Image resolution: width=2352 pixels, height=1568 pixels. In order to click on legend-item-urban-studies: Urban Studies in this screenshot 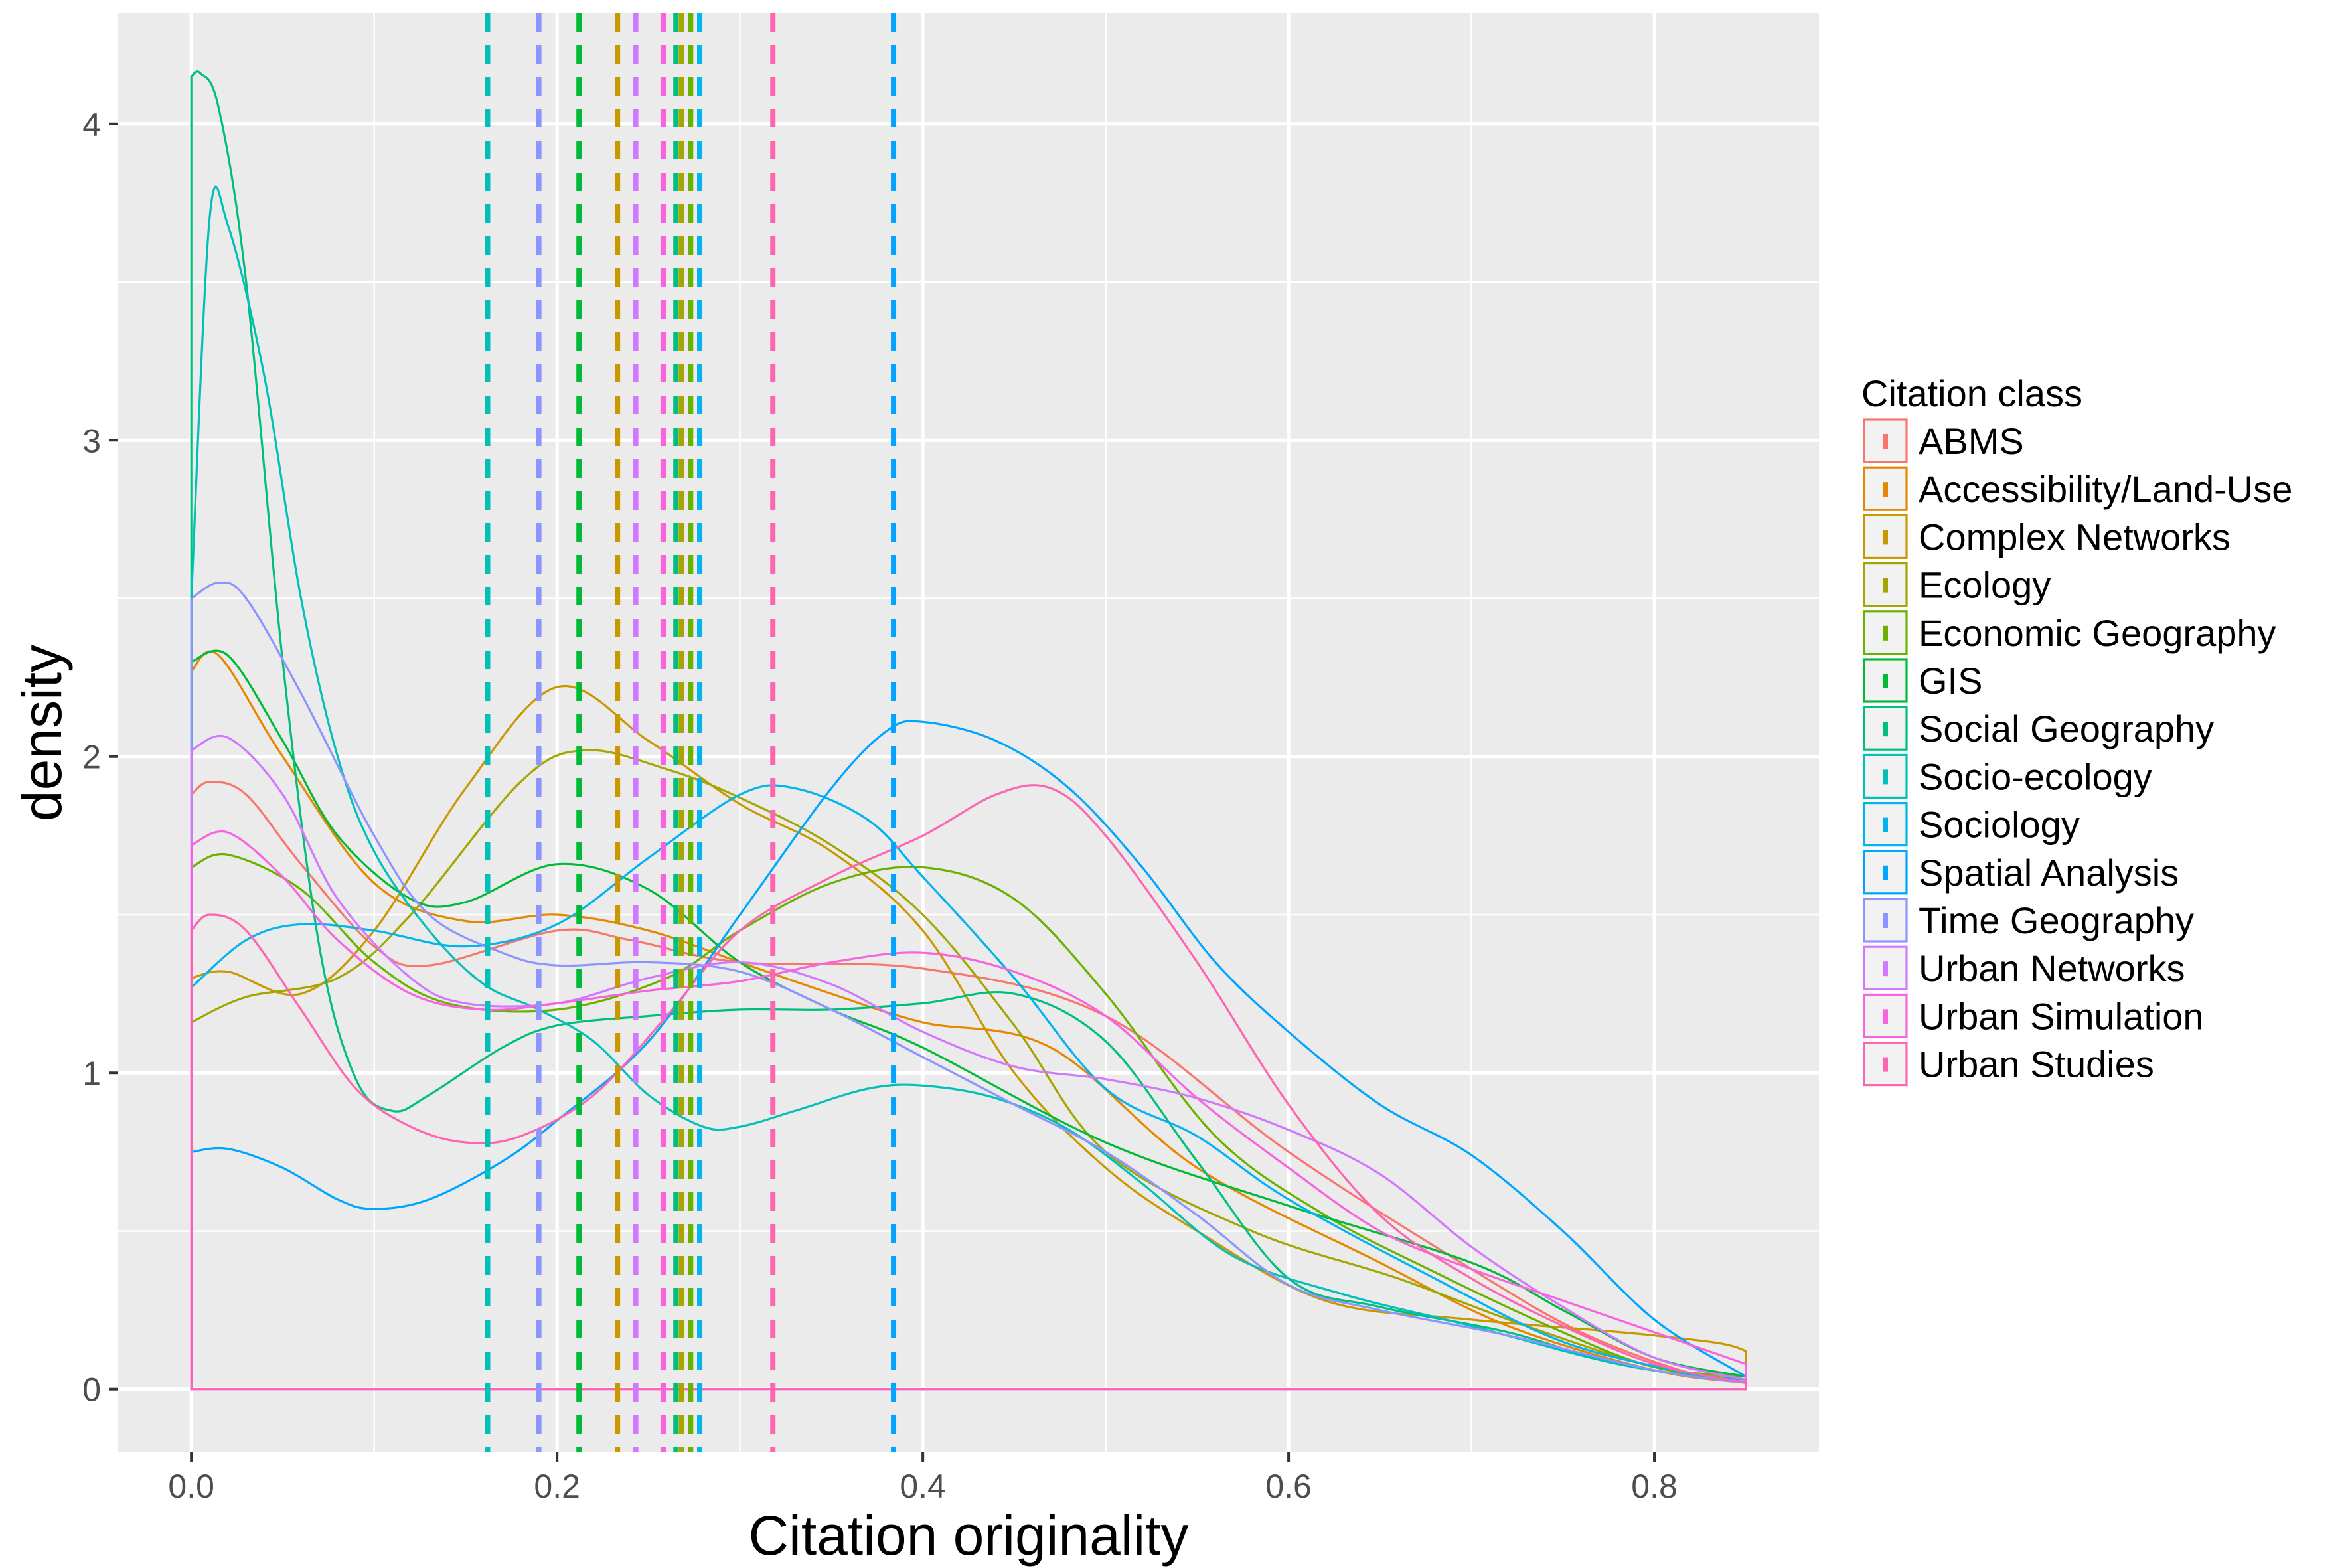, I will do `click(2009, 1064)`.